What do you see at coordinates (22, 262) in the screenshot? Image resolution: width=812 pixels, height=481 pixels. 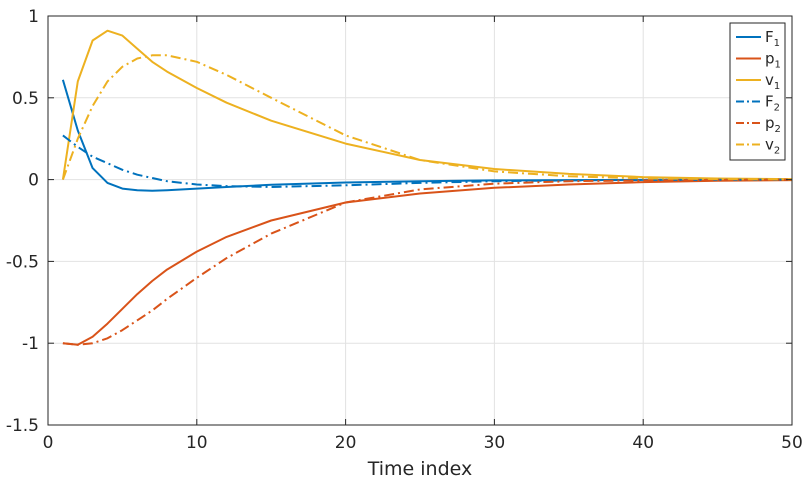 I see `y-tick-label: -0.5` at bounding box center [22, 262].